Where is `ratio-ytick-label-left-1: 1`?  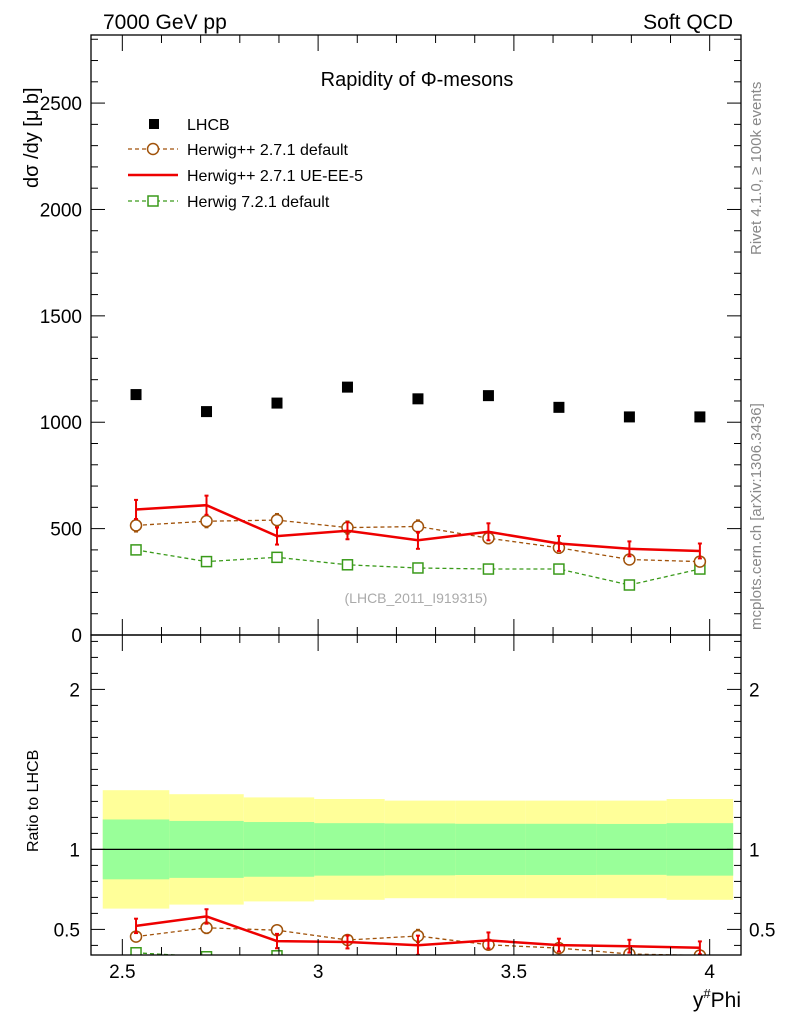 ratio-ytick-label-left-1: 1 is located at coordinates (74, 850).